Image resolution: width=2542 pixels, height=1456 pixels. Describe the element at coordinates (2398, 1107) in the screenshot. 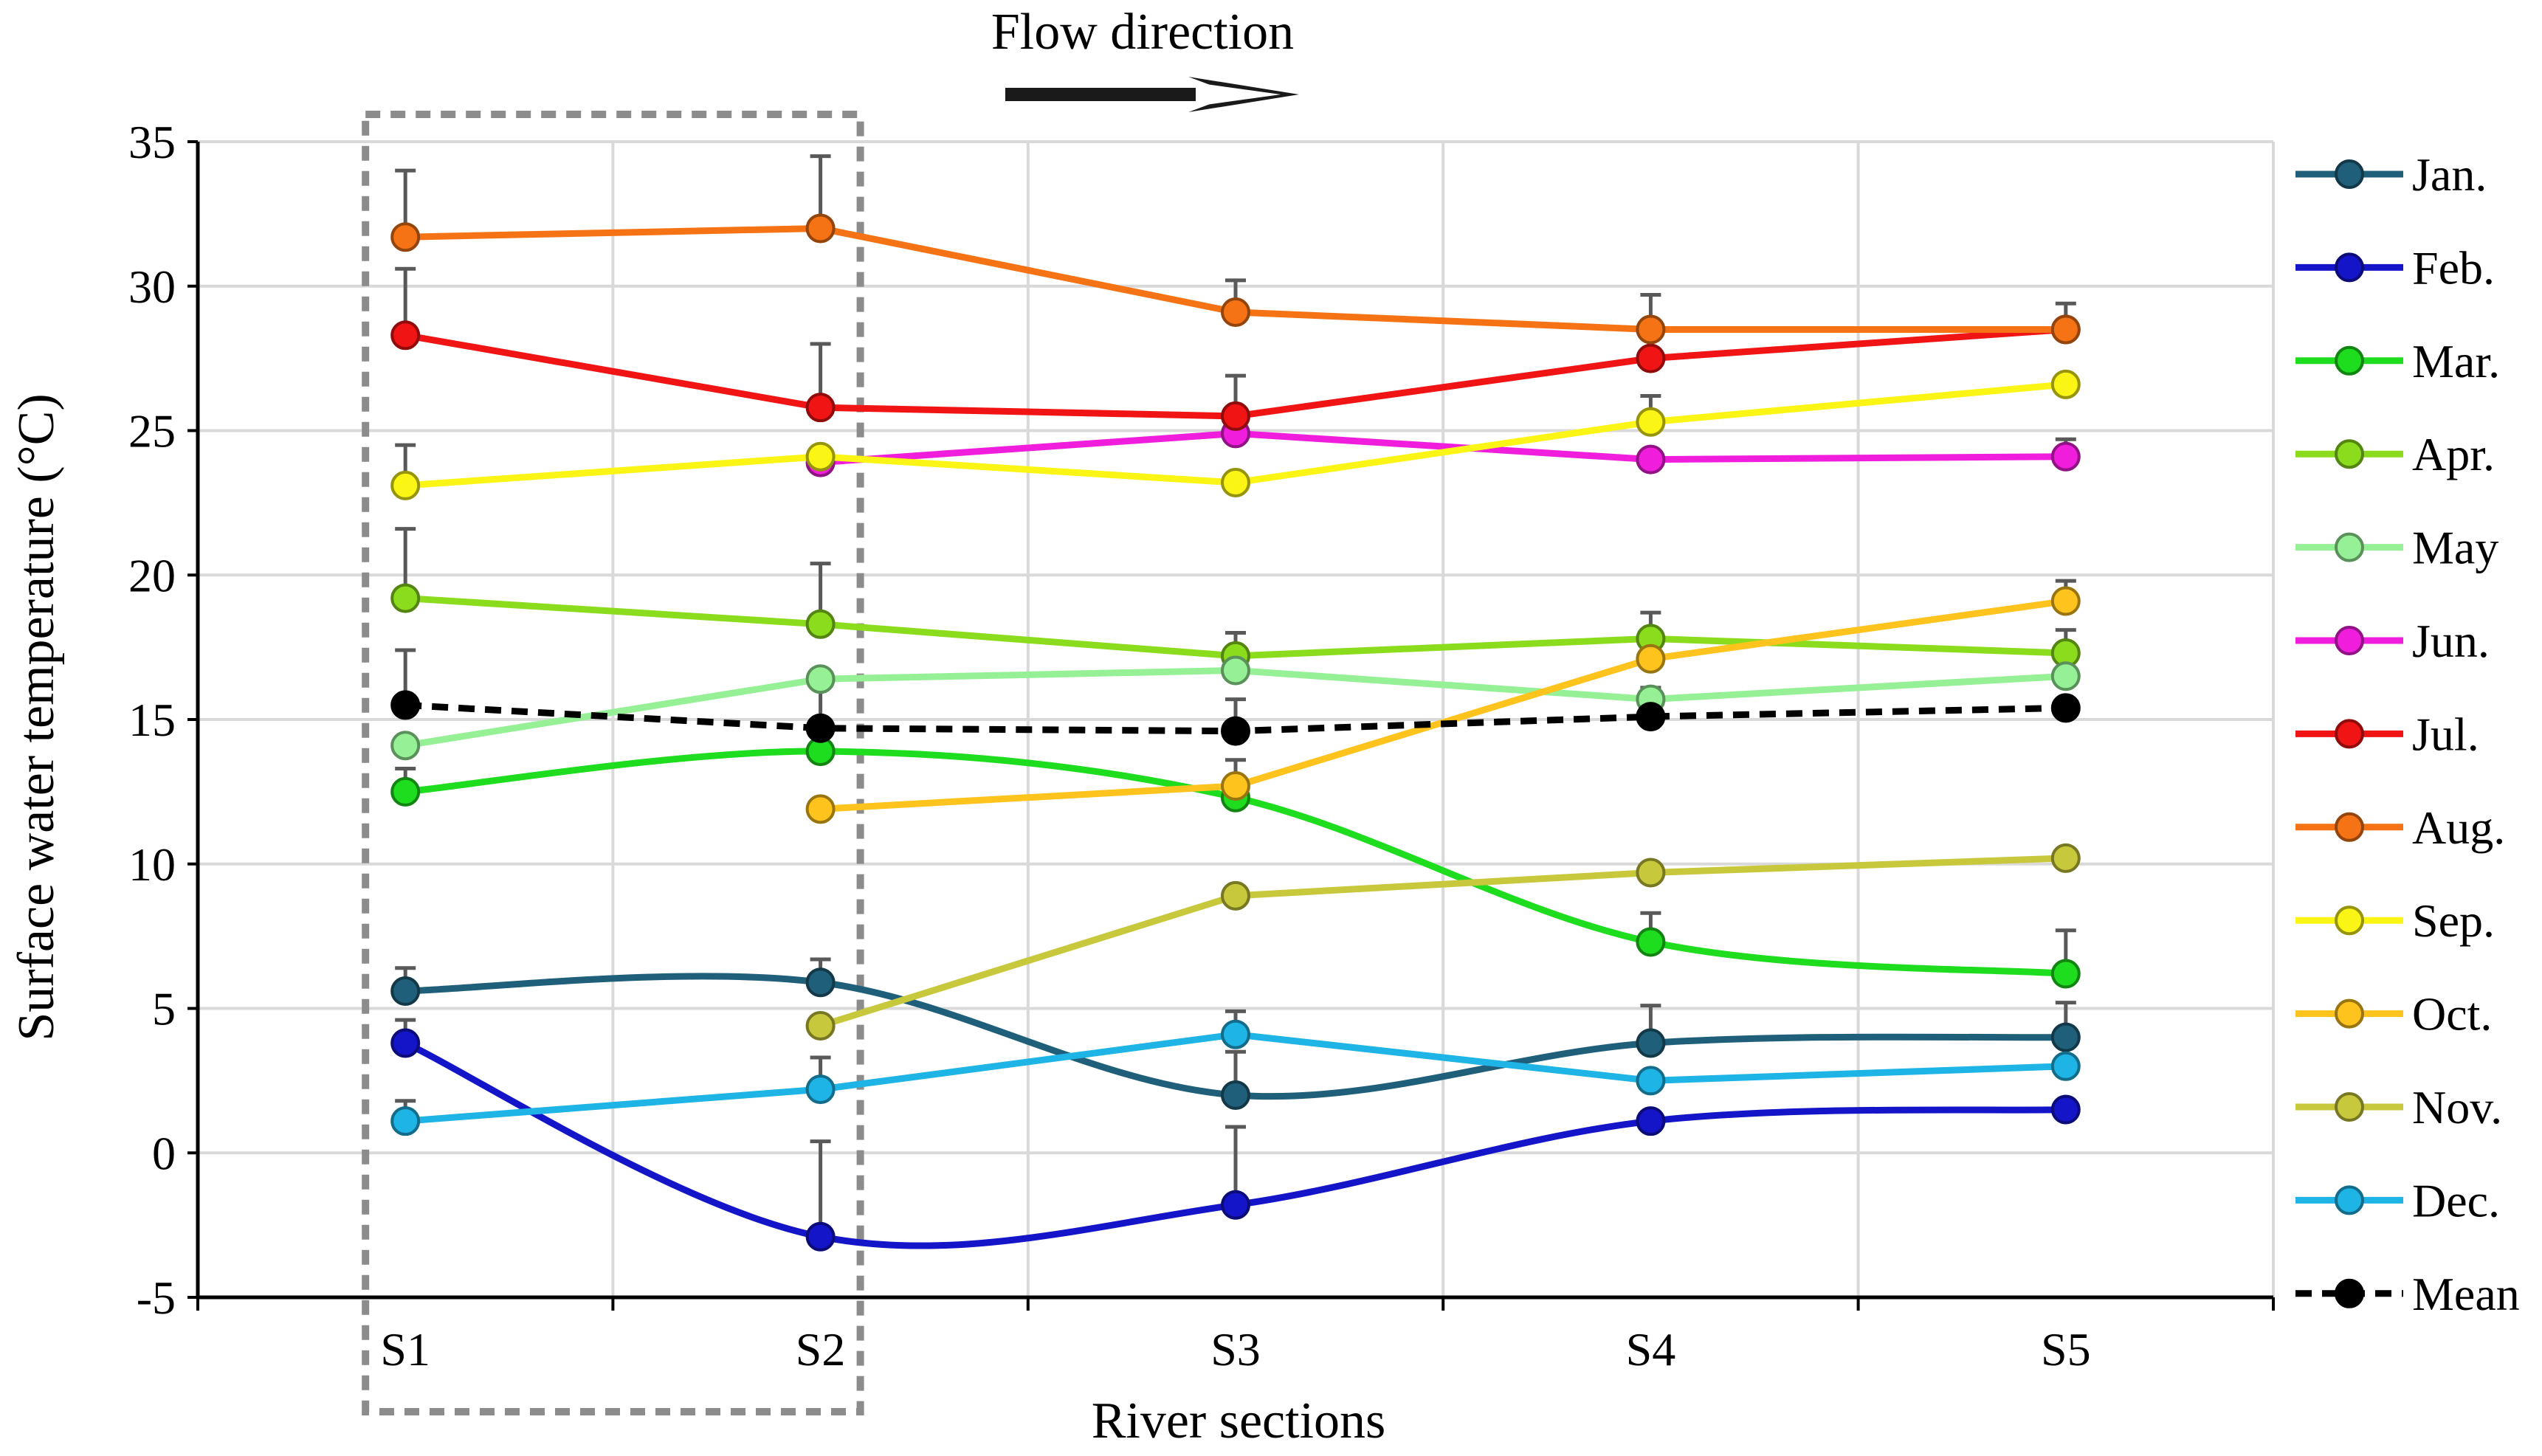

I see `legend-item: Nov.` at that location.